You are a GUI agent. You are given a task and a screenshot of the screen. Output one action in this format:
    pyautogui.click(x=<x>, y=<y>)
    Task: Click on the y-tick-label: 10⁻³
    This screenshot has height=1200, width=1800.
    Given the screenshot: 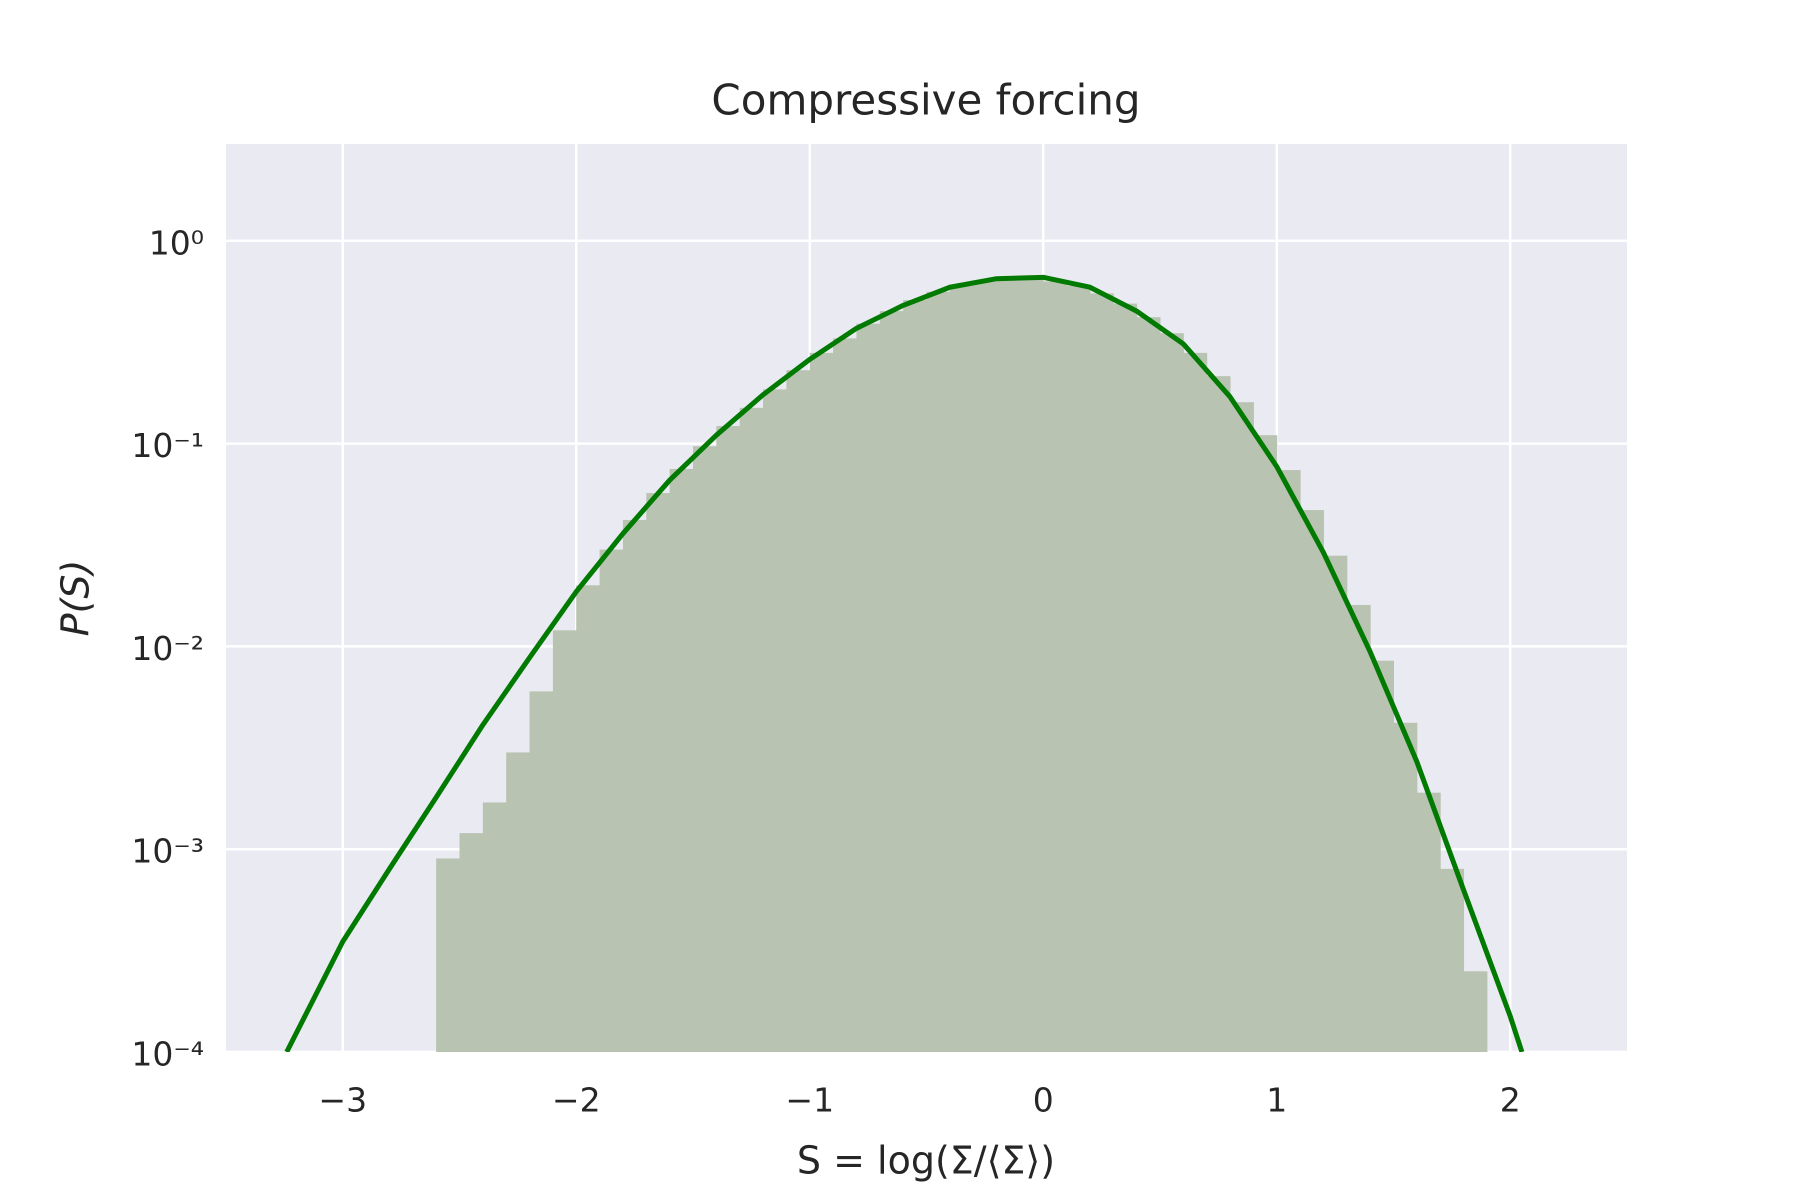 What is the action you would take?
    pyautogui.click(x=167, y=851)
    